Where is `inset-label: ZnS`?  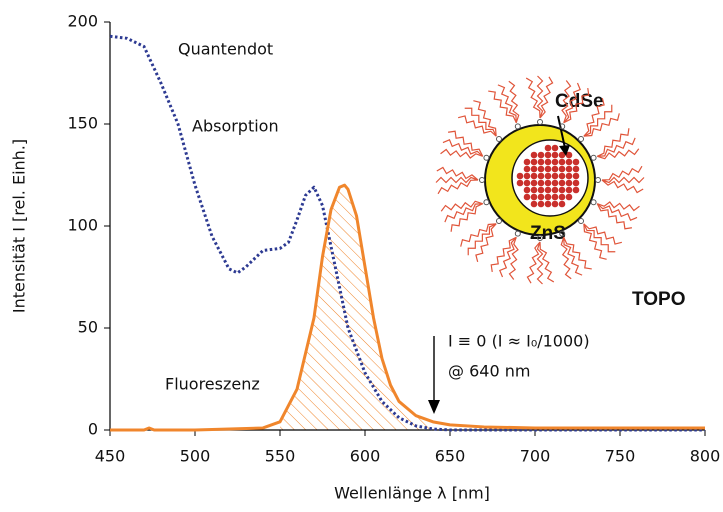
inset-label: ZnS is located at coordinates (548, 233).